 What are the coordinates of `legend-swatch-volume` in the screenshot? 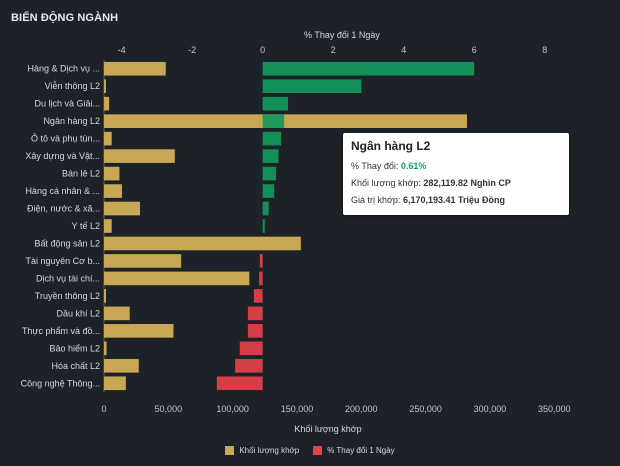 It's located at (230, 450).